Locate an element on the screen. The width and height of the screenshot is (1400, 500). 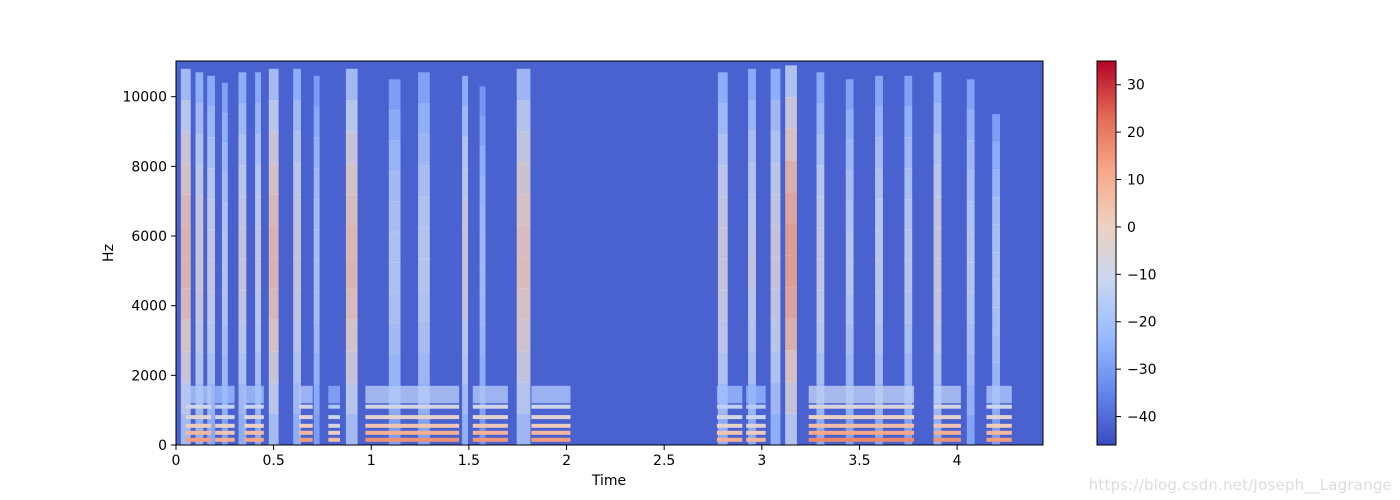
x-tick-label: 0 is located at coordinates (176, 461).